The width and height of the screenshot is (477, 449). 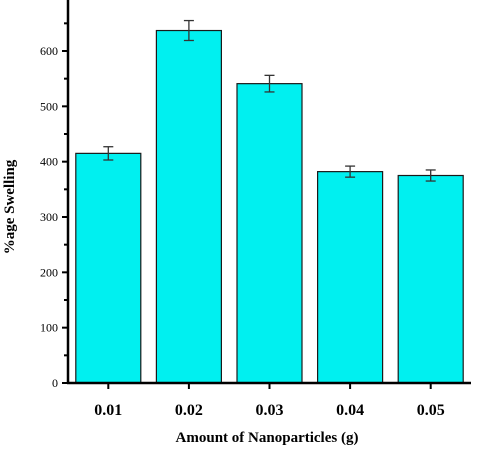 What do you see at coordinates (267, 438) in the screenshot?
I see `x-axis-title: Amount of Nanoparticles (g)` at bounding box center [267, 438].